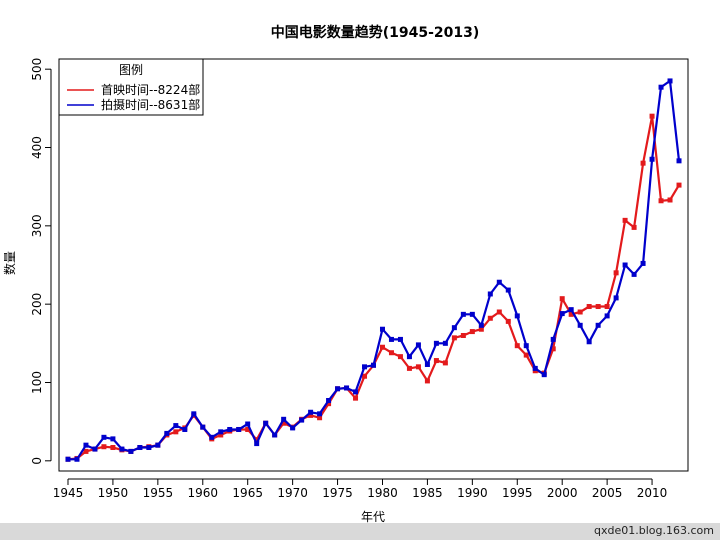 This screenshot has height=540, width=720. Describe the element at coordinates (373, 516) in the screenshot. I see `x-axis-label: 年代` at that location.